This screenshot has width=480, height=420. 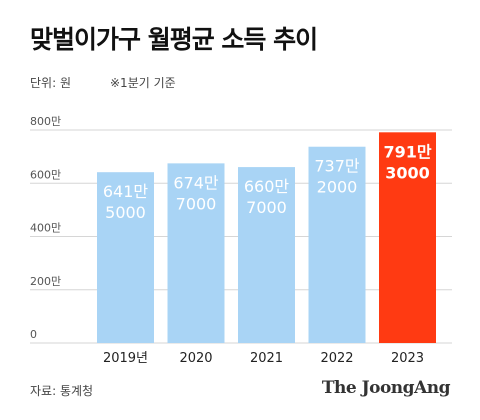 I want to click on bar-value-label: 674만, so click(x=196, y=182).